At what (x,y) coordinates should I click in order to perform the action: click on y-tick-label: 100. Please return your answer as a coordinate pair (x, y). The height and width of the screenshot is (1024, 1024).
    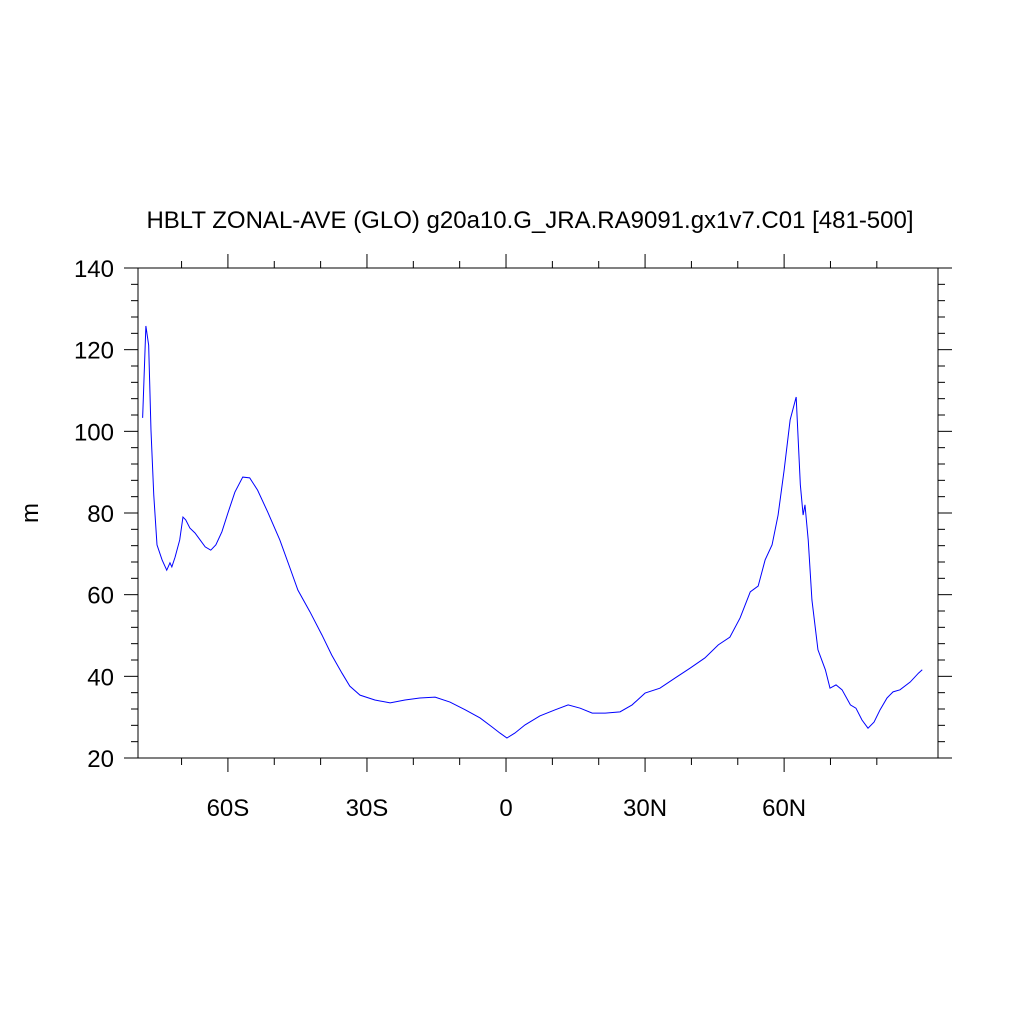
    Looking at the image, I should click on (94, 432).